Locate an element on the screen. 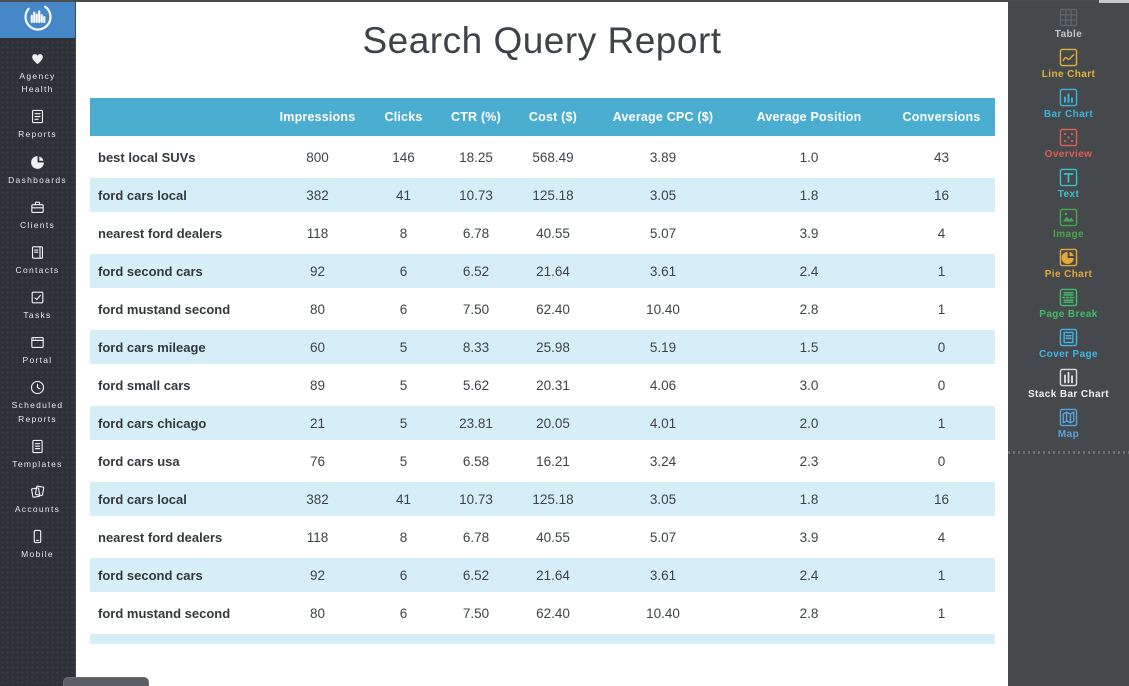 This screenshot has height=686, width=1129. column-header-impressions: Impressions is located at coordinates (317, 117).